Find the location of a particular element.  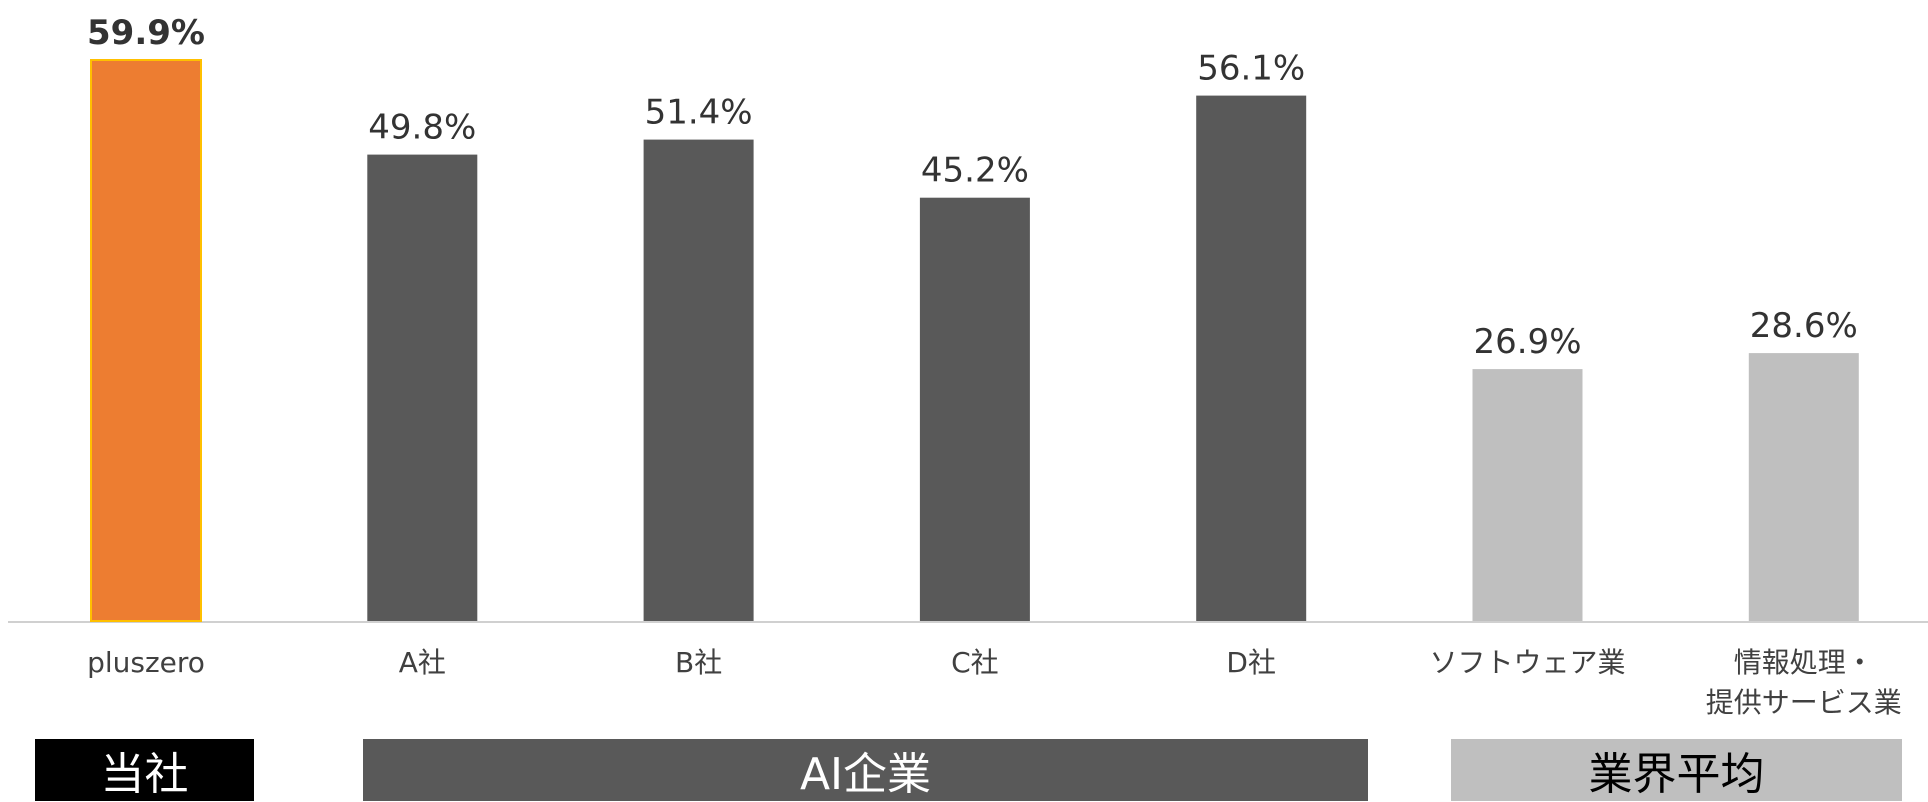

category-label-3: B社 is located at coordinates (698, 662).